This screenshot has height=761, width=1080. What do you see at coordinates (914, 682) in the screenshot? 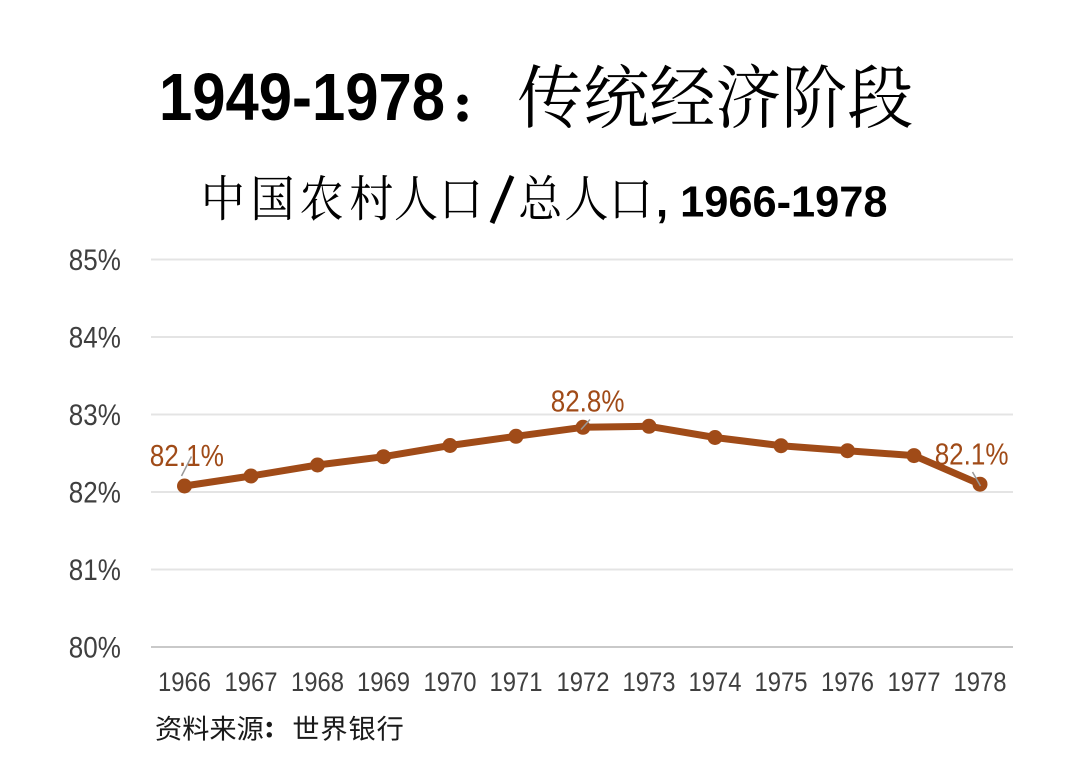
I see `svg-text: 1977` at bounding box center [914, 682].